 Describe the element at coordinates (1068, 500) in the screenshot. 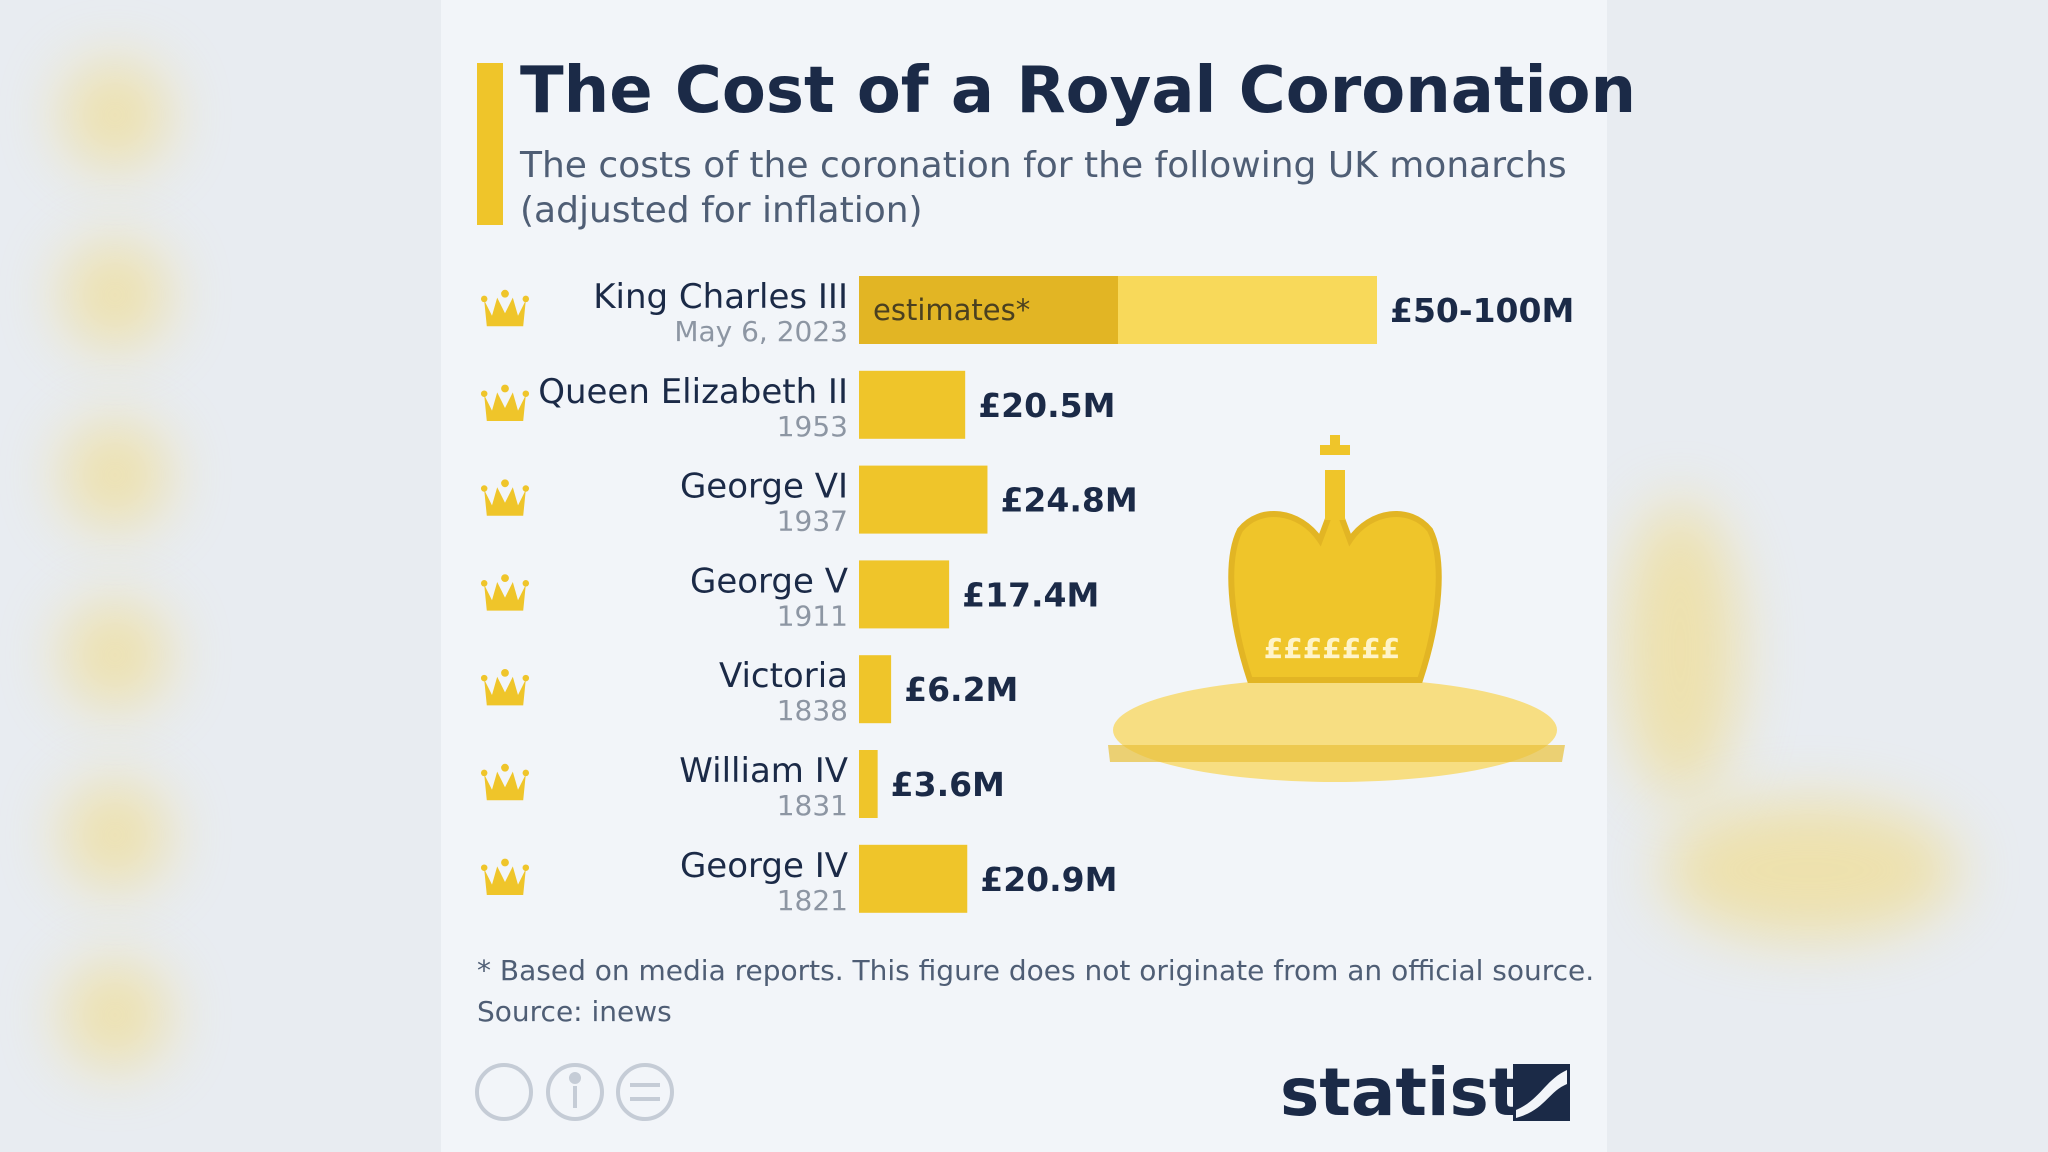

I see `value-label: £24.8M` at that location.